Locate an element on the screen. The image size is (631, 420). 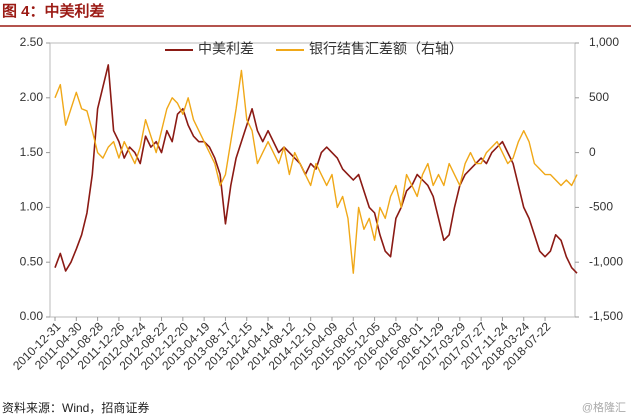
y-tick-label: 0.00 is located at coordinates (32, 316).